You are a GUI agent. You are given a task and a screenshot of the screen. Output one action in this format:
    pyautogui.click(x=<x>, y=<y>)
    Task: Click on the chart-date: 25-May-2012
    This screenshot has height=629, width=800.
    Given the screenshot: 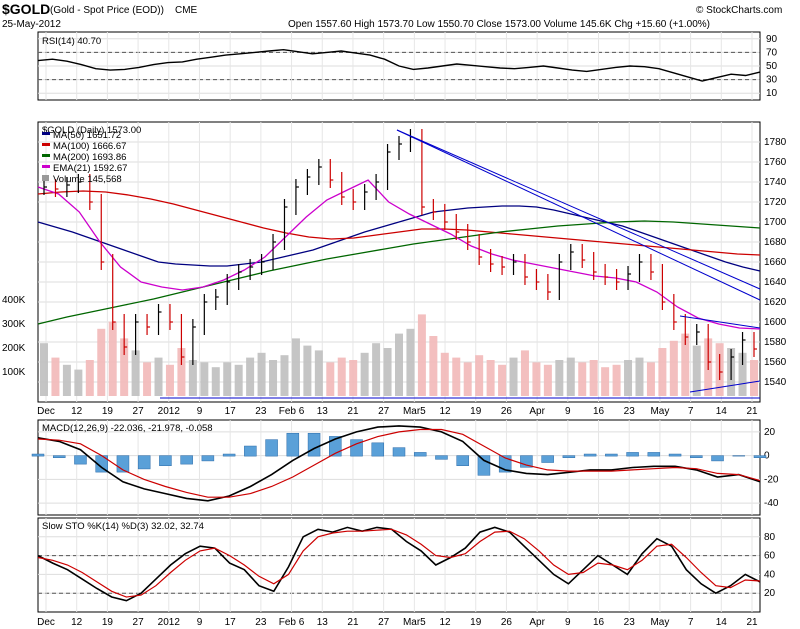 What is the action you would take?
    pyautogui.click(x=31, y=24)
    